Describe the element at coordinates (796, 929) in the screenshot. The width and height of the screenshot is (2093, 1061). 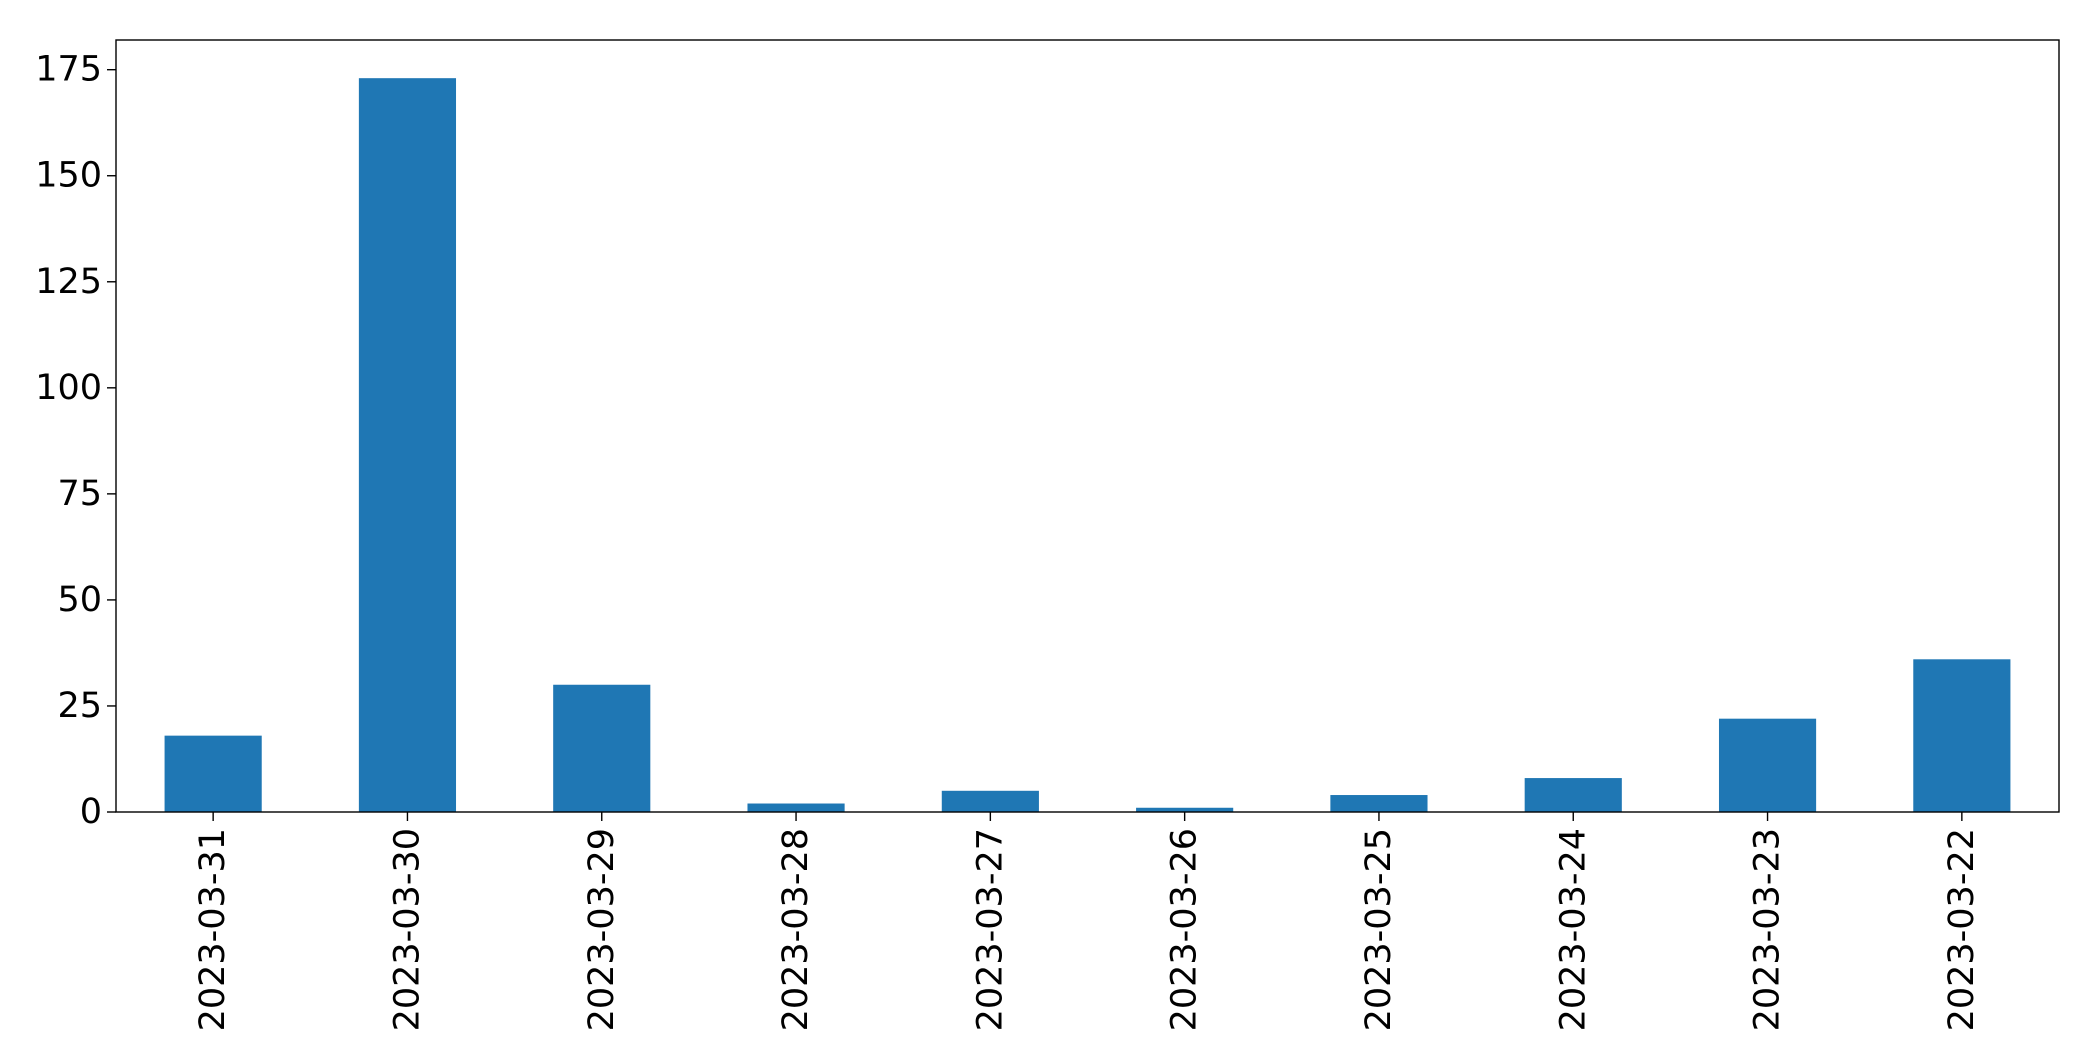
I see `x-tick-label: 2023-03-28` at that location.